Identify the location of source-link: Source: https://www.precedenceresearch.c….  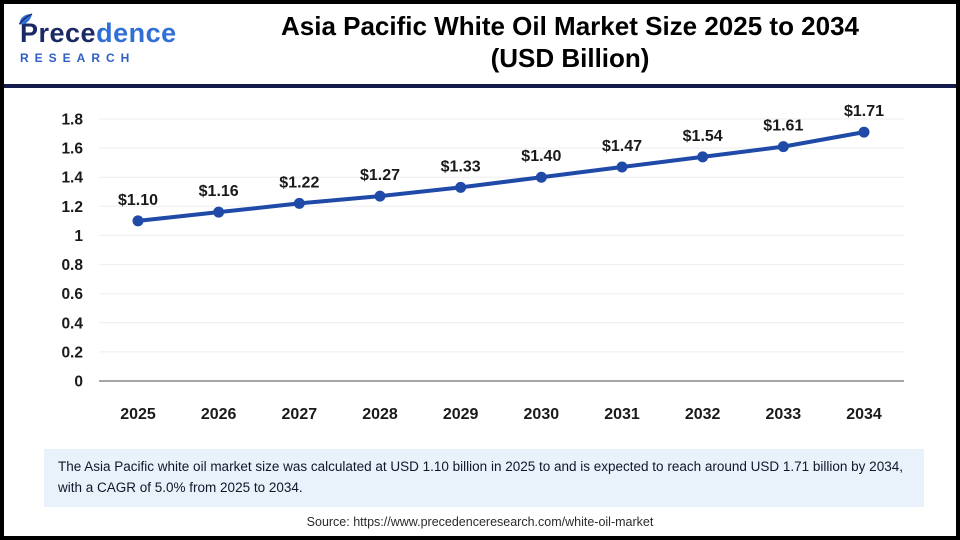
(480, 522).